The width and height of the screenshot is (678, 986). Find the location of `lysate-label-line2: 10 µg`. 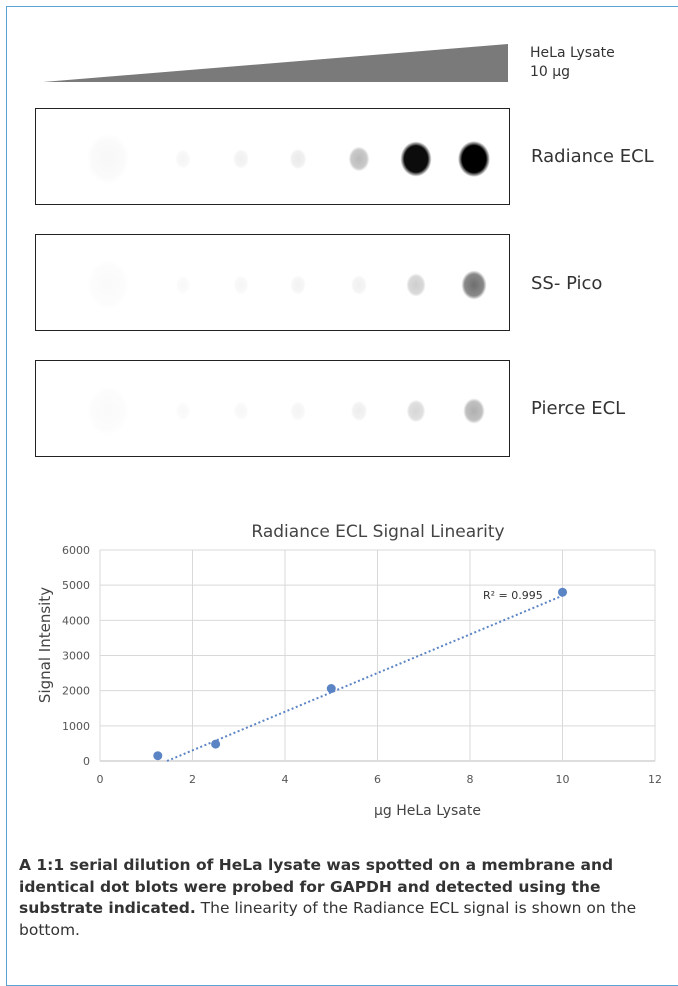

lysate-label-line2: 10 µg is located at coordinates (550, 72).